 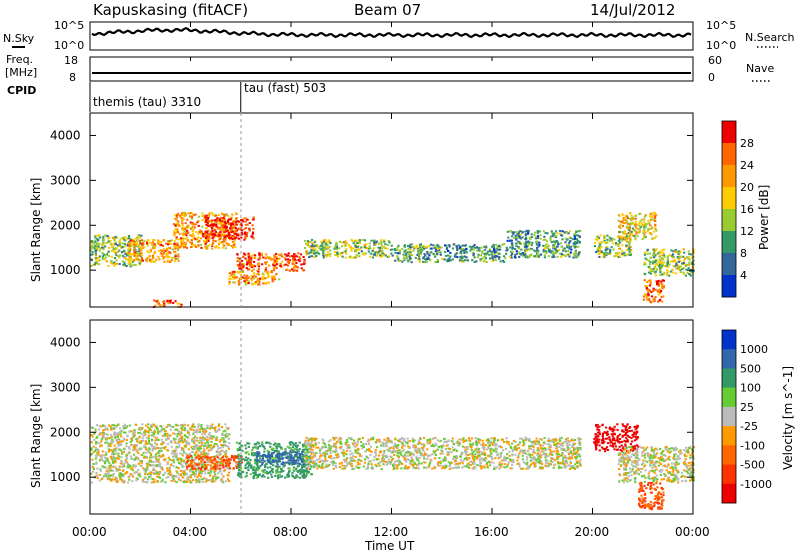 What do you see at coordinates (69, 45) in the screenshot?
I see `noise-left-tick-bottom: 10^0` at bounding box center [69, 45].